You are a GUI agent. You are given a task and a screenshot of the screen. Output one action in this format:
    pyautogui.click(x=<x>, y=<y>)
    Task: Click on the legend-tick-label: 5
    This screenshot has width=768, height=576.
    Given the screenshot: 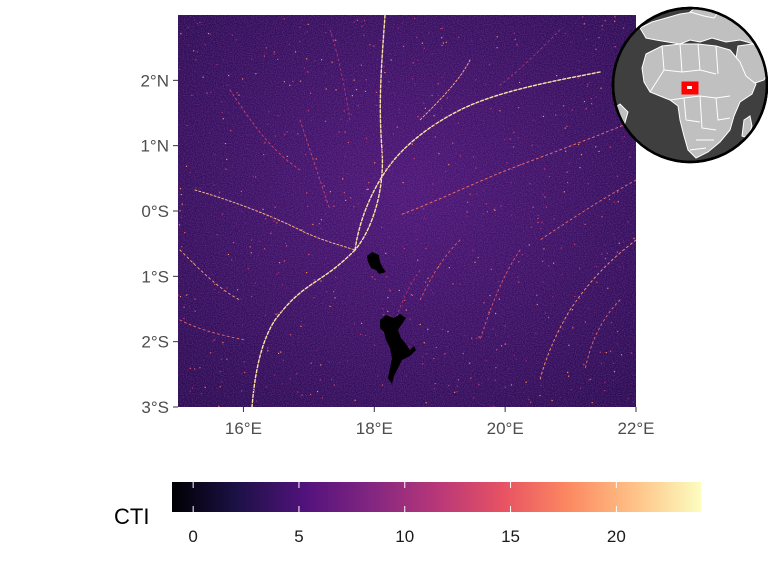 What is the action you would take?
    pyautogui.click(x=298, y=536)
    